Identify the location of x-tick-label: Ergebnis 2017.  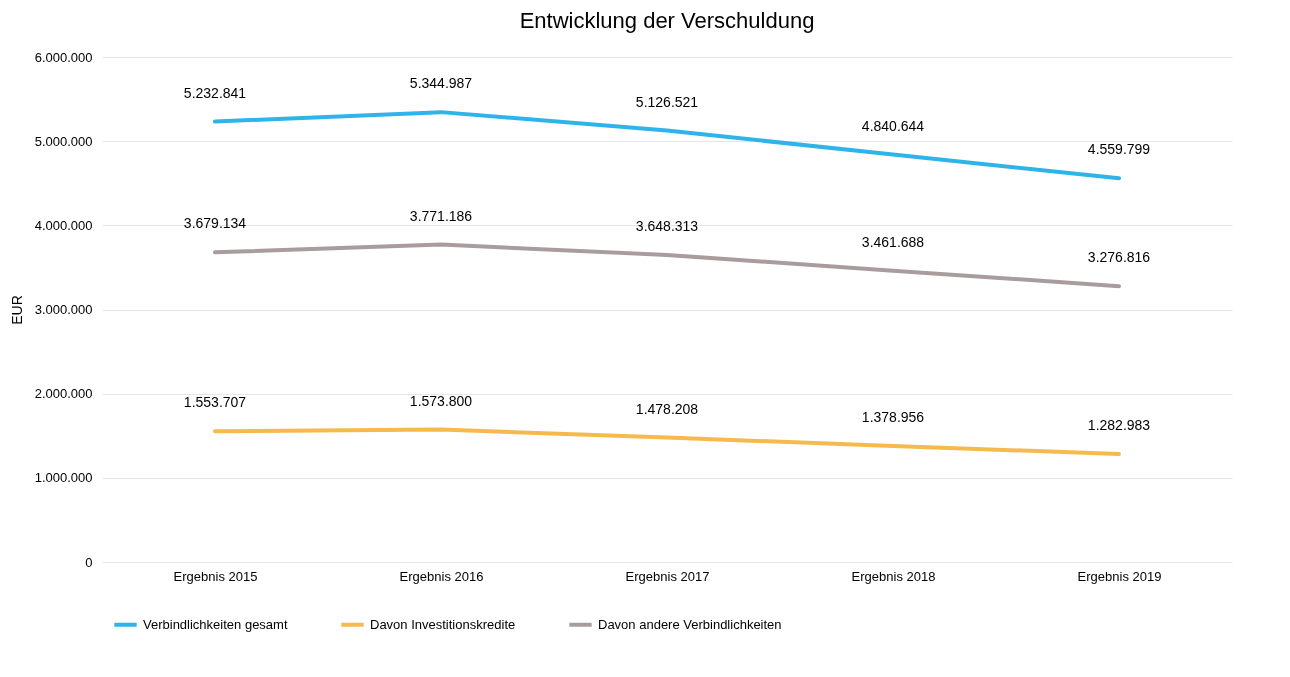
(667, 576).